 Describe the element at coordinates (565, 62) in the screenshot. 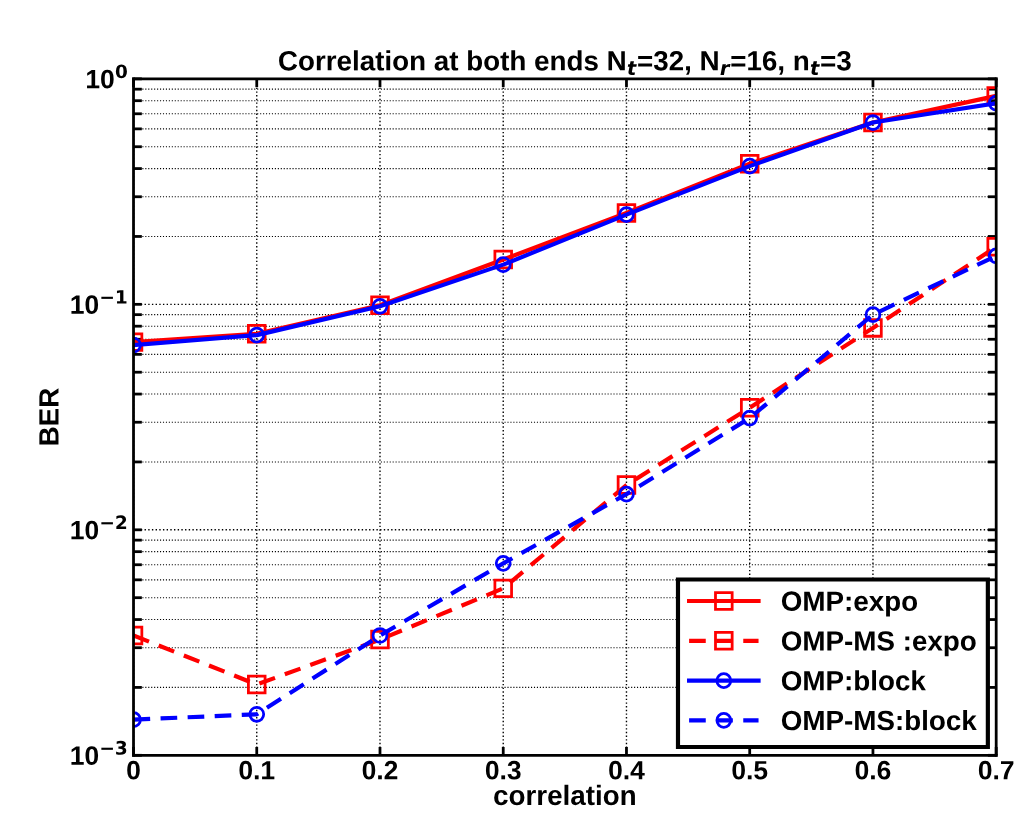

I see `chart-title: Correlation at both ends N$_{t}$=32, N$_{r}$=16, n$_{t}$=3` at that location.